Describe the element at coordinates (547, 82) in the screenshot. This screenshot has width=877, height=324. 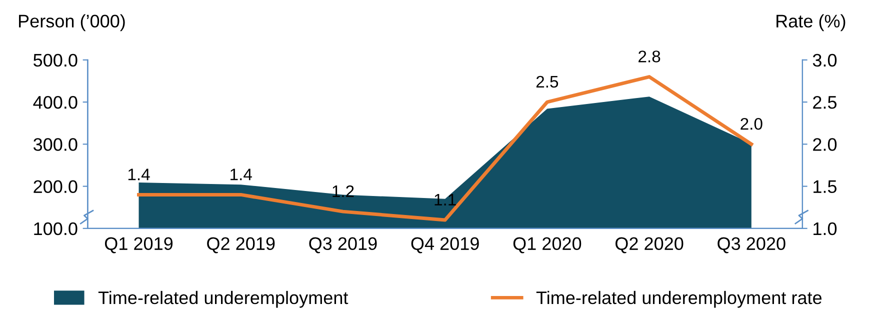
I see `data-label: 2.5` at that location.